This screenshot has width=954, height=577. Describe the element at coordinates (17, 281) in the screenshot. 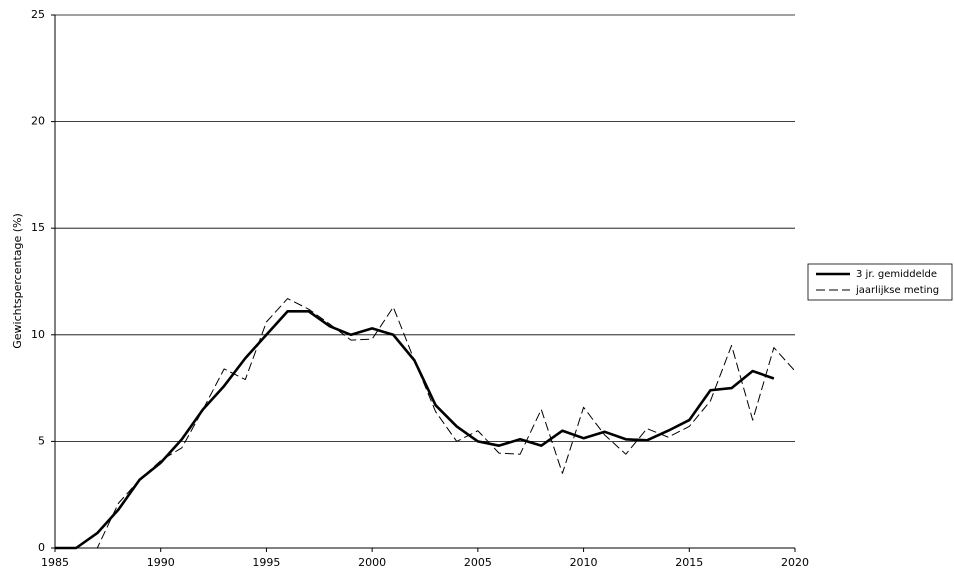

I see `y-axis-label: Gewichtspercentage (%)` at that location.